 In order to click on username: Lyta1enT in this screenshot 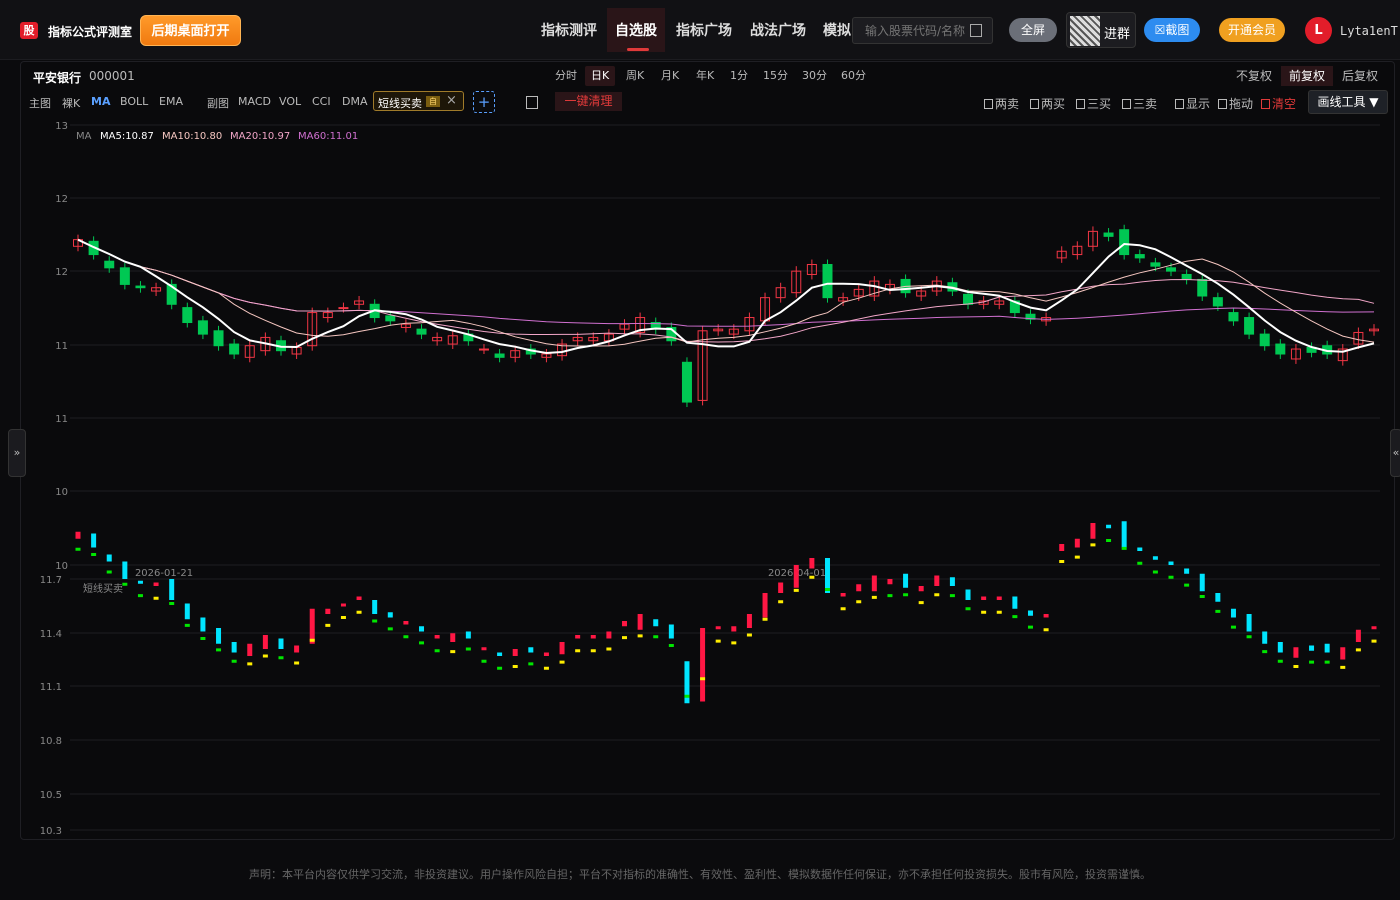, I will do `click(1369, 31)`.